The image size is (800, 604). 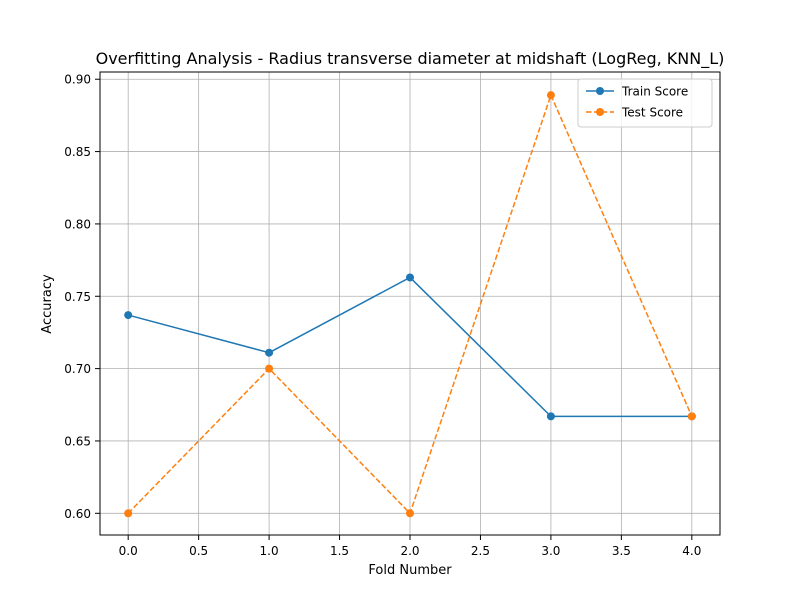 What do you see at coordinates (128, 551) in the screenshot?
I see `x-tick-label: 0.0` at bounding box center [128, 551].